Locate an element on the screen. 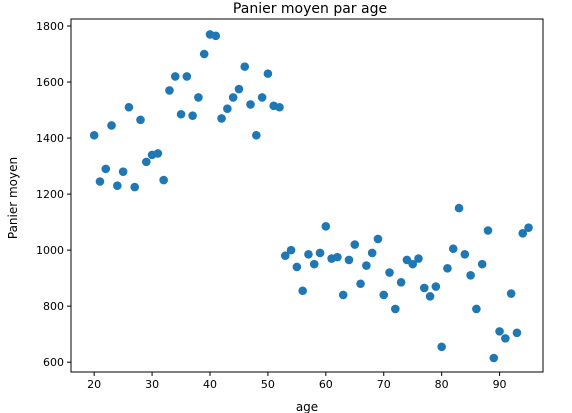 The width and height of the screenshot is (572, 413). y-axis-ticks: 600 800 1000 1200 1400 1600 1800 is located at coordinates (53, 194).